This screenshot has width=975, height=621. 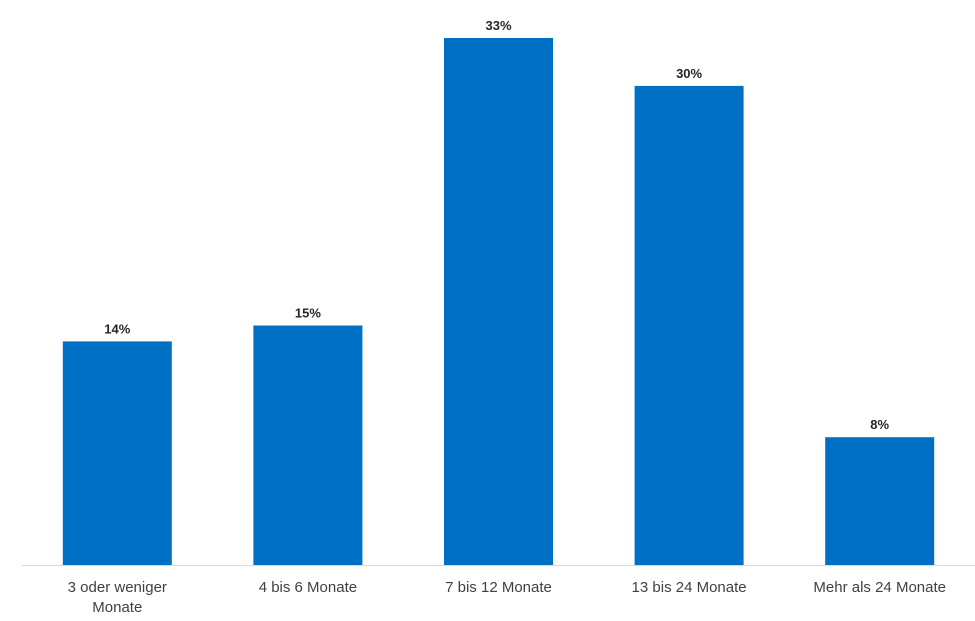 What do you see at coordinates (308, 313) in the screenshot?
I see `value-label-4-bis-6-monate: 15%` at bounding box center [308, 313].